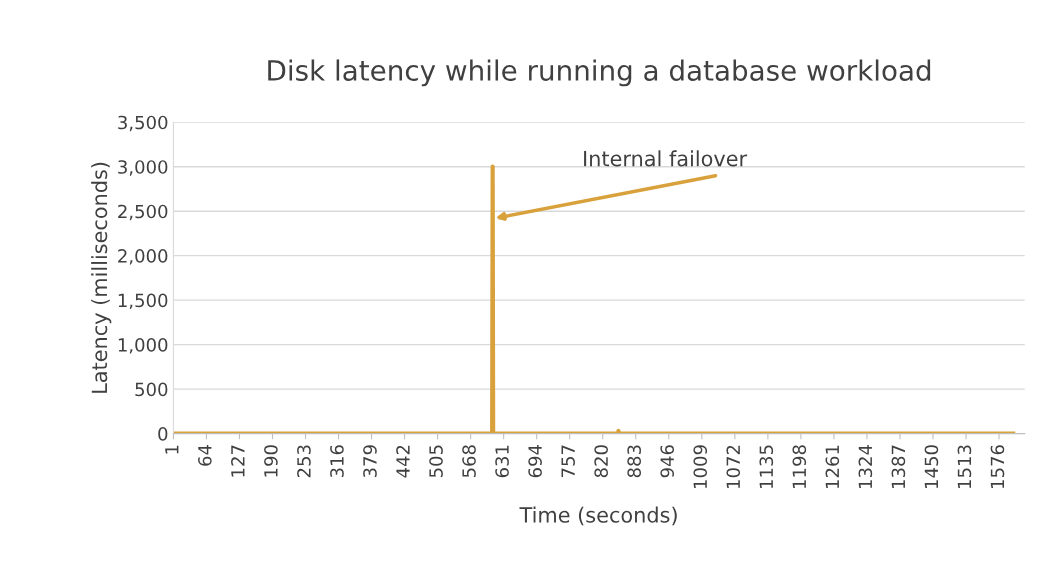 This screenshot has width=1051, height=582. I want to click on y-tick-label: 1,000, so click(143, 346).